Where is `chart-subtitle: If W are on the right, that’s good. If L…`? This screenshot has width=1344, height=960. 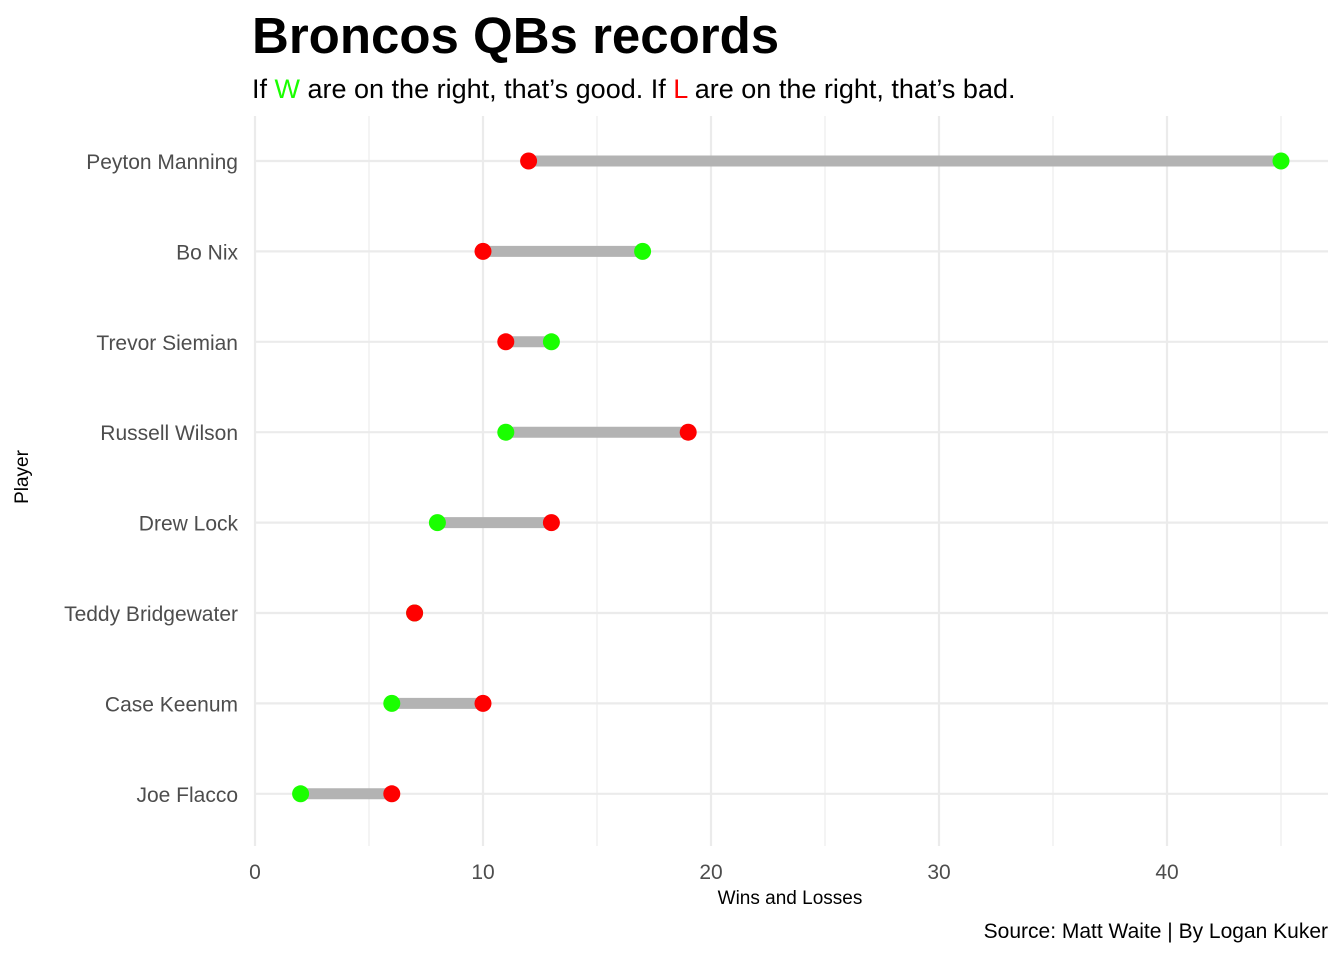
chart-subtitle: If W are on the right, that’s good. If L… is located at coordinates (633, 89).